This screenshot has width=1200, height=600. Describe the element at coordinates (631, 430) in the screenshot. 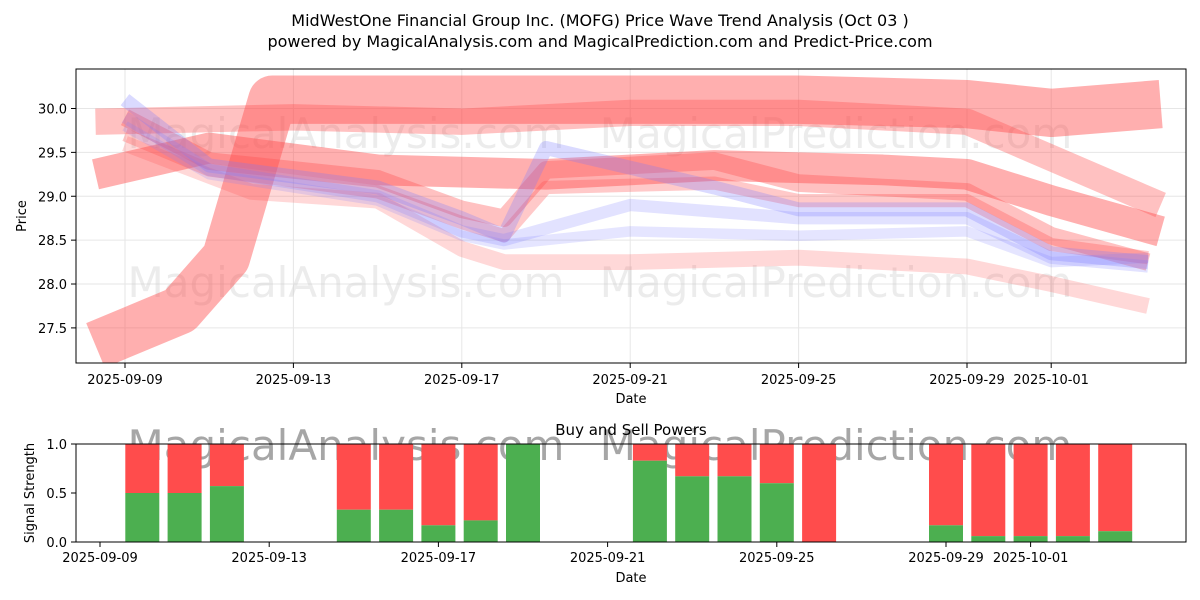

I see `sub-chart-title: Buy and Sell Powers` at that location.